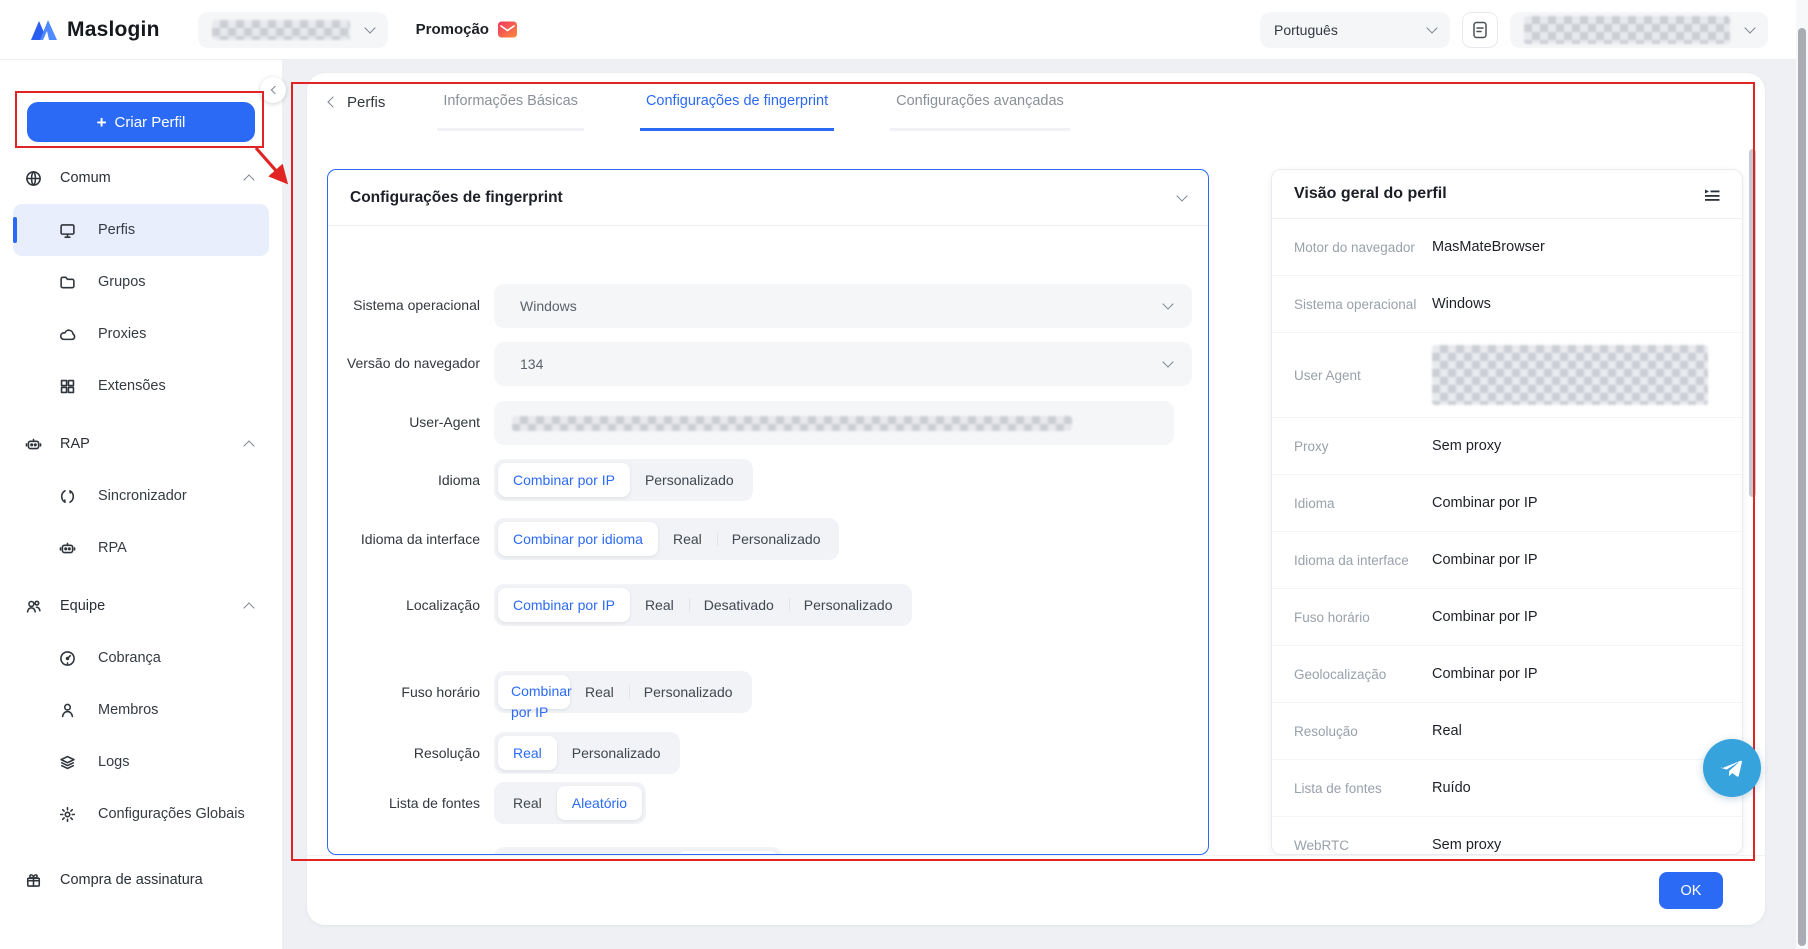 The image size is (1808, 949). I want to click on overview-row-value: Sem proxy, so click(1467, 446).